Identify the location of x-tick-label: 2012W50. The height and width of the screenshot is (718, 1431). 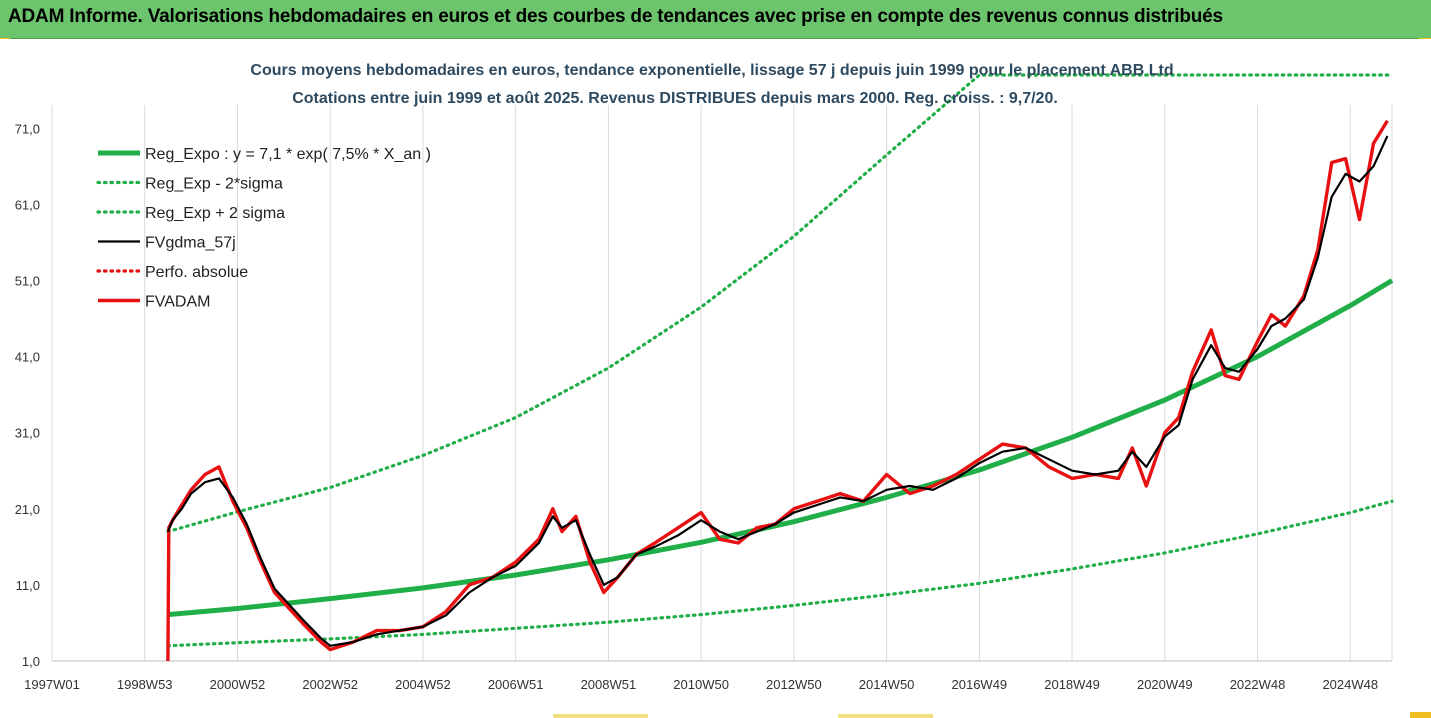
(794, 684).